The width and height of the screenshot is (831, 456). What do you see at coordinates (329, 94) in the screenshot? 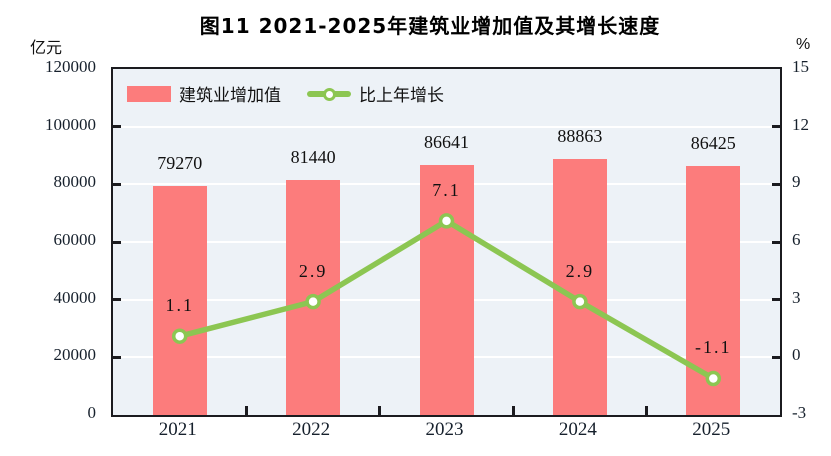
I see `line-series-marker-icon` at bounding box center [329, 94].